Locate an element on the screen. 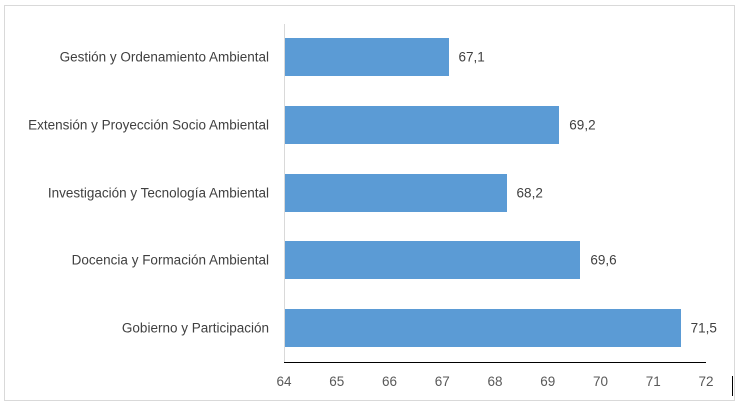 This screenshot has height=409, width=741. x-tick-label: 65 is located at coordinates (337, 381).